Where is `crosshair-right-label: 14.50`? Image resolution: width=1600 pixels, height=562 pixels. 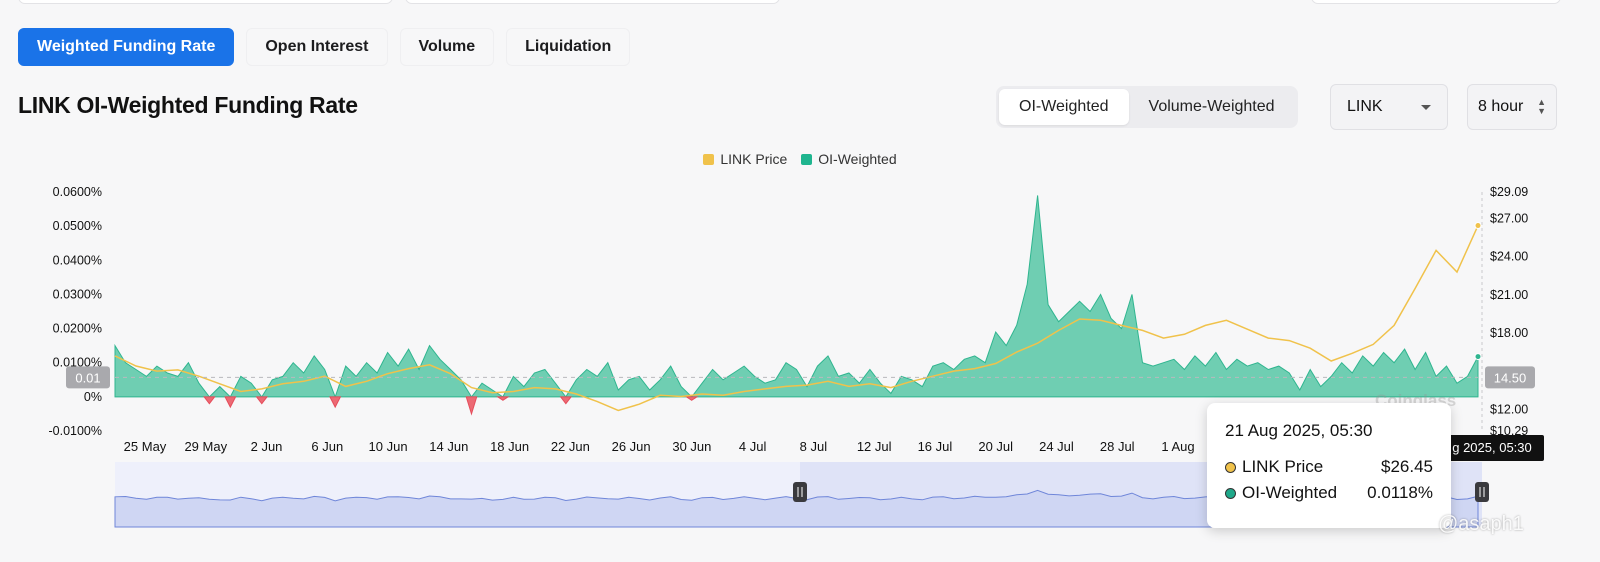
crosshair-right-label: 14.50 is located at coordinates (1510, 377).